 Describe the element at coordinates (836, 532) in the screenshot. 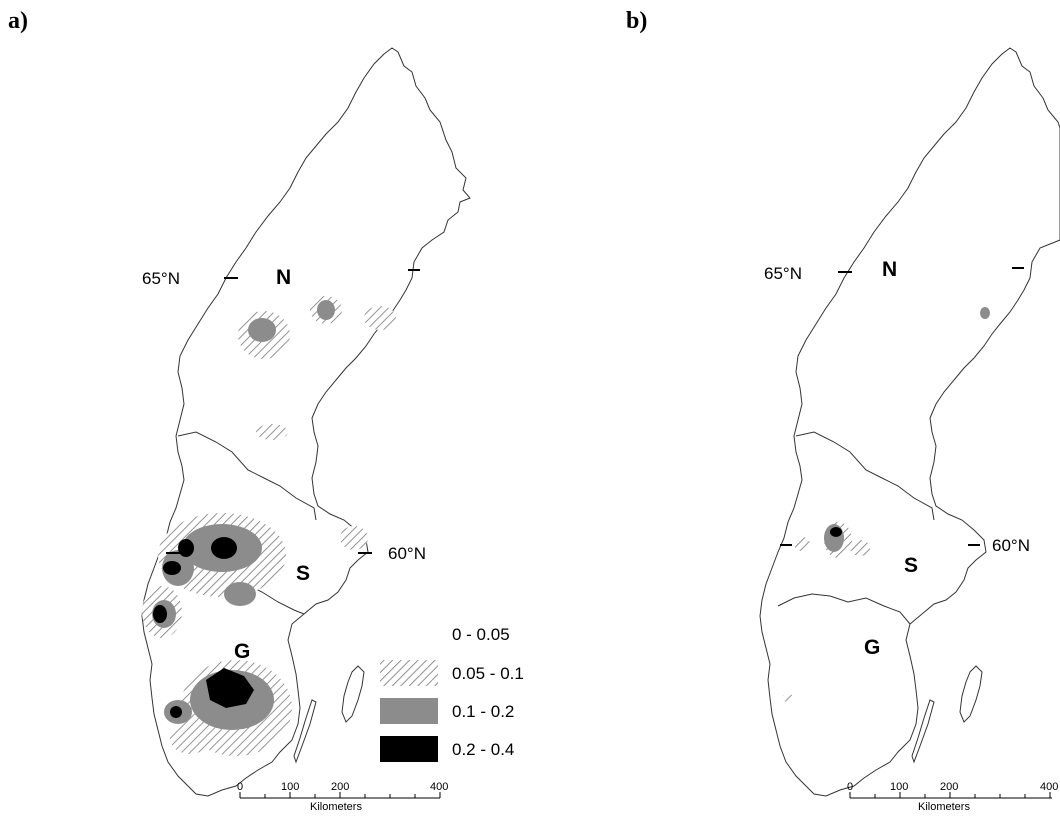

I see `black-areas-b` at that location.